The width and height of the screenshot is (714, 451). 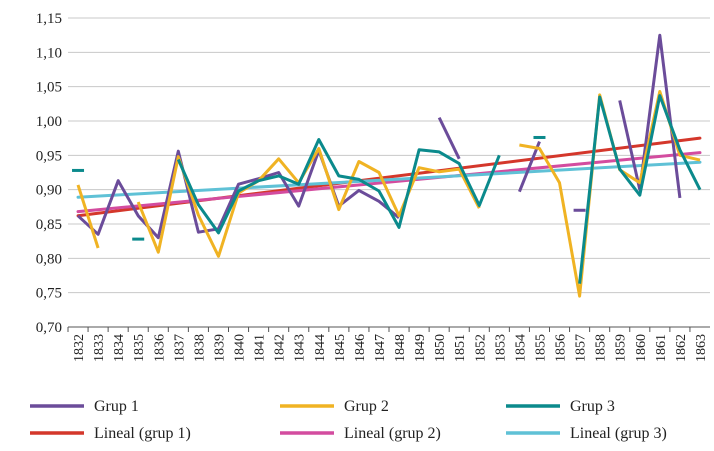 What do you see at coordinates (340, 348) in the screenshot?
I see `x-tick-label: 1845` at bounding box center [340, 348].